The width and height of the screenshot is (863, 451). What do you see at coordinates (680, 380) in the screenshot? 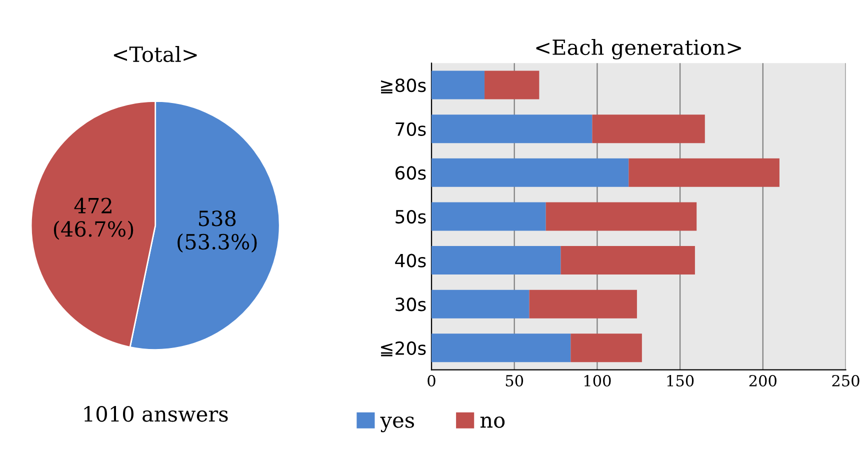
I see `x-tick-label: 150` at bounding box center [680, 380].